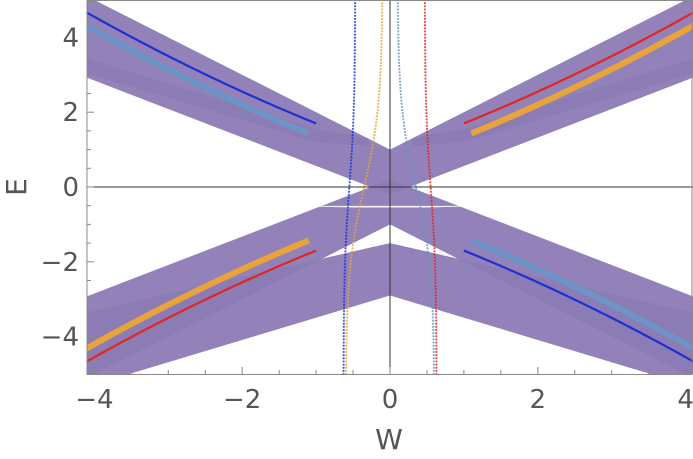  I want to click on y-tick-label: −4, so click(60, 338).